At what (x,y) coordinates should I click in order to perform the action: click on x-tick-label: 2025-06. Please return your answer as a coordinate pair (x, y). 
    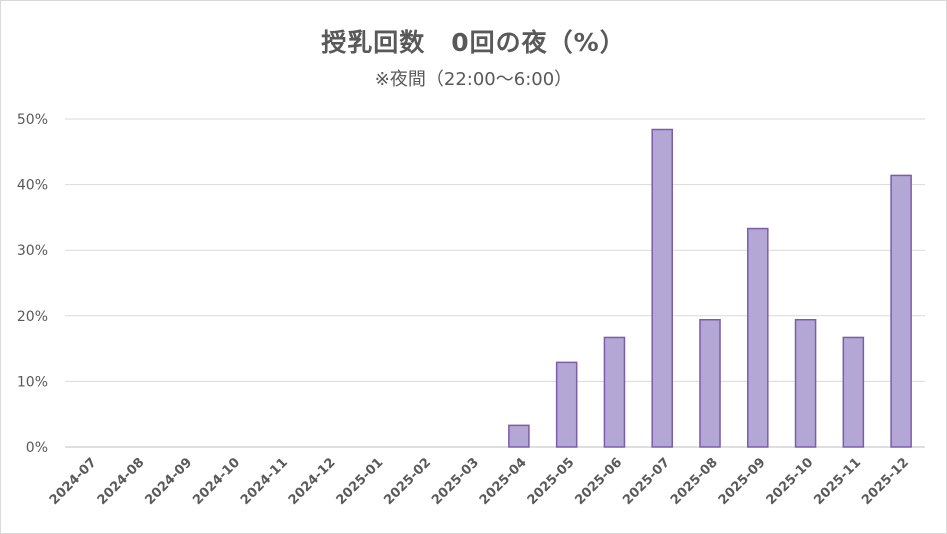
    Looking at the image, I should click on (598, 481).